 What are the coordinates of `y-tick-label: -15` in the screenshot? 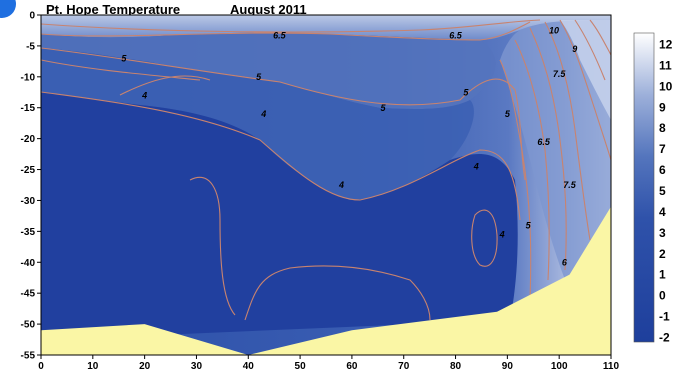 It's located at (28, 108).